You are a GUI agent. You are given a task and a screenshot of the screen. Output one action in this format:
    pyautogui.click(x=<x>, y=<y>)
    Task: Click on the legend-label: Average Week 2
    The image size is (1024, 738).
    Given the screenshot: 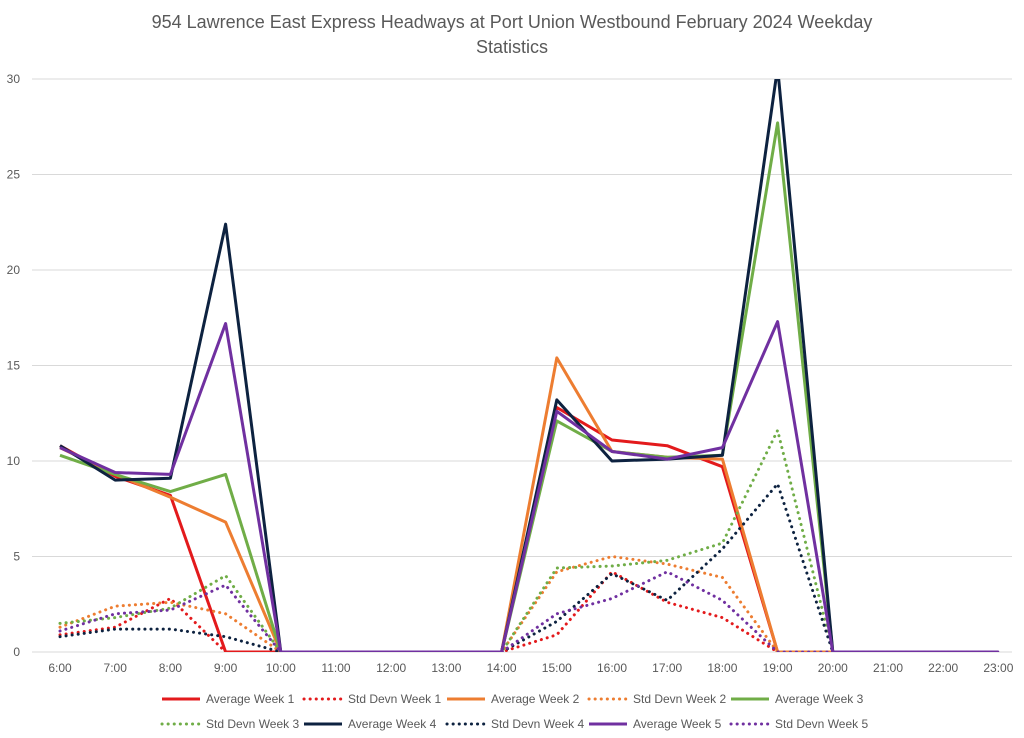 What is the action you would take?
    pyautogui.click(x=535, y=699)
    